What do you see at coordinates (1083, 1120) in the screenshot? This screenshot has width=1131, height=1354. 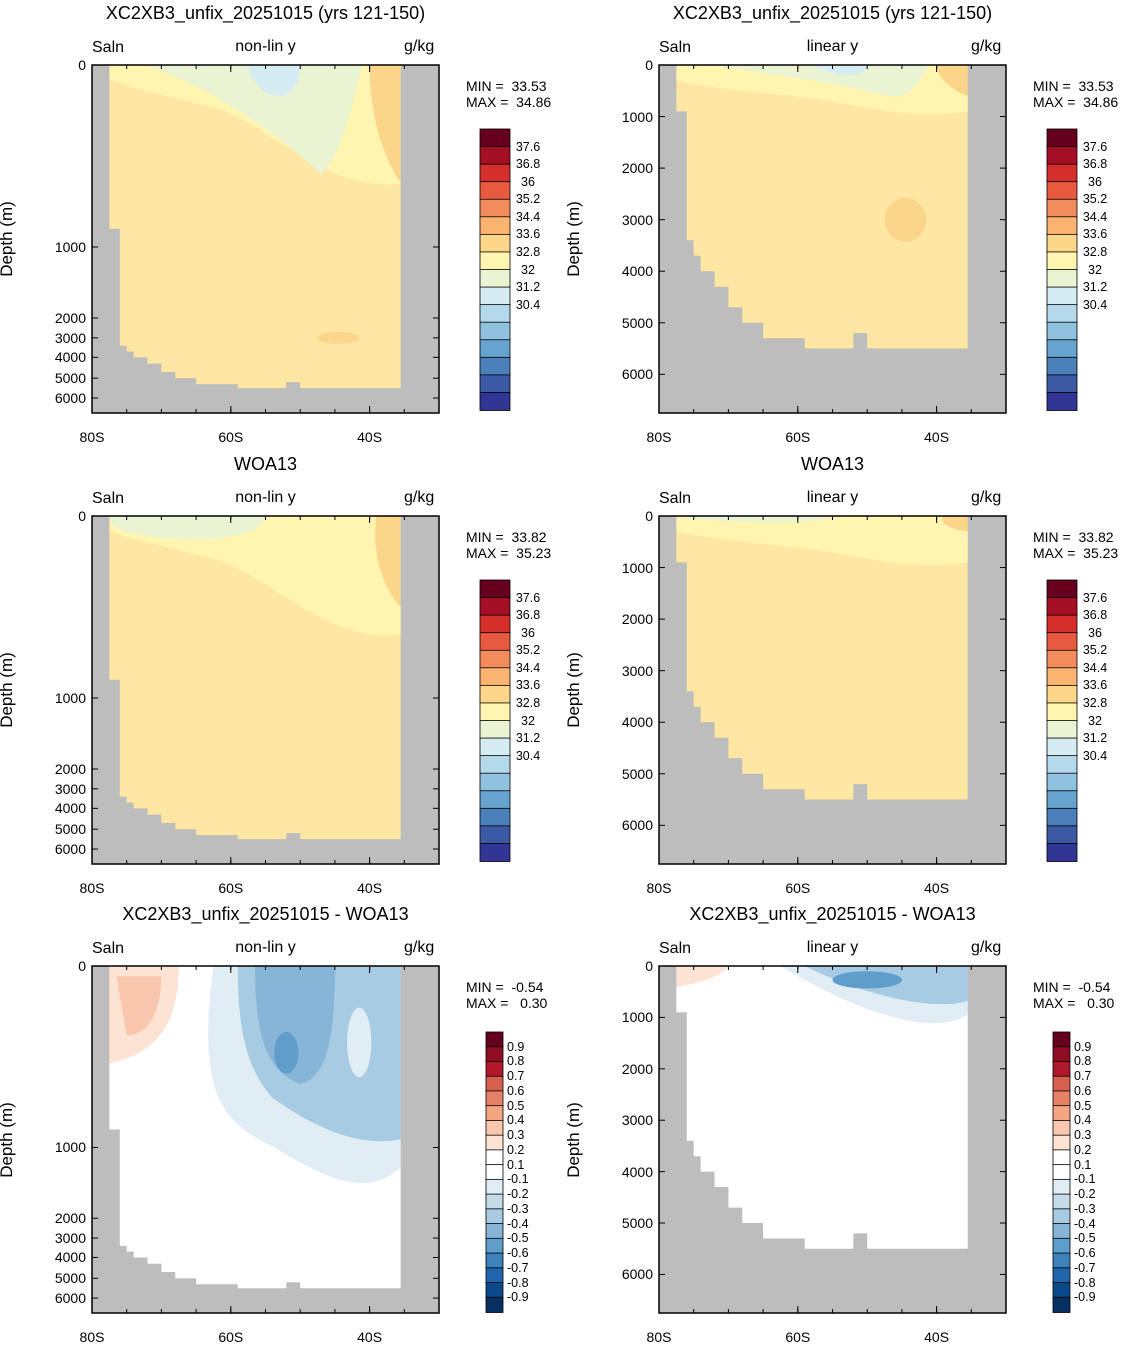 I see `colorbar-label: 0.4` at bounding box center [1083, 1120].